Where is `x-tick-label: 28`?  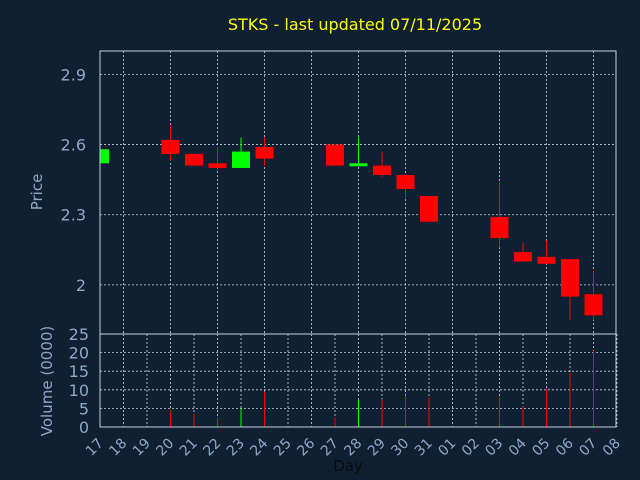 x-tick-label: 28 is located at coordinates (353, 448).